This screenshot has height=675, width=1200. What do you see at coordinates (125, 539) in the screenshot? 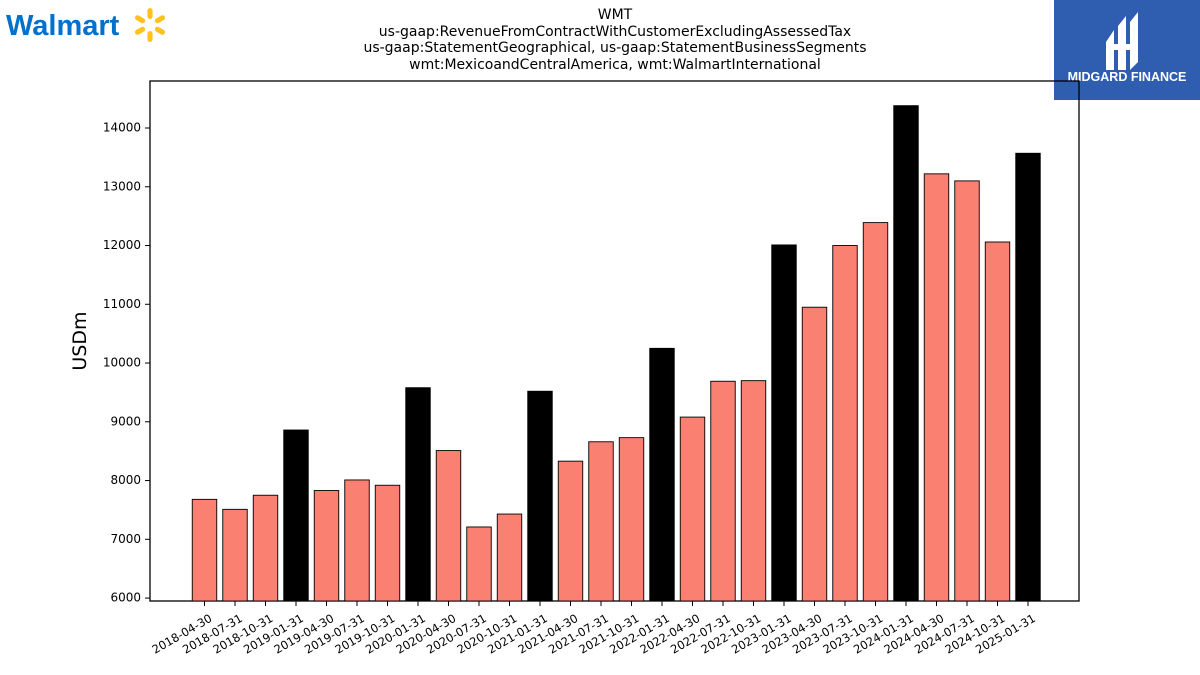
I see `y-tick-label: 7000` at bounding box center [125, 539].